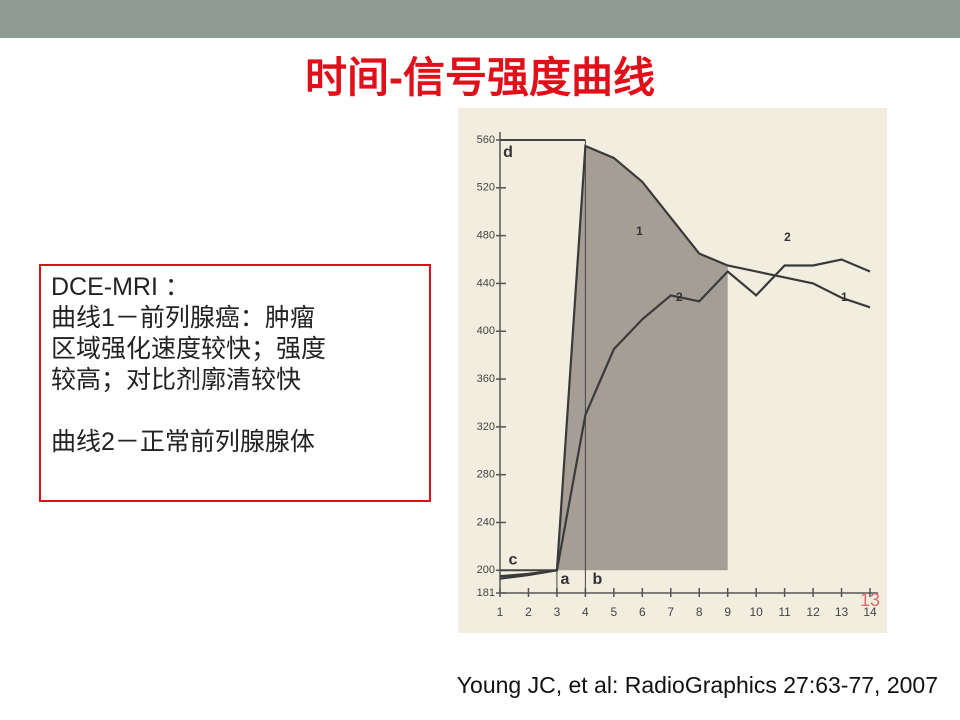 This screenshot has height=720, width=960. What do you see at coordinates (486, 593) in the screenshot?
I see `y-tick-label: 181` at bounding box center [486, 593].